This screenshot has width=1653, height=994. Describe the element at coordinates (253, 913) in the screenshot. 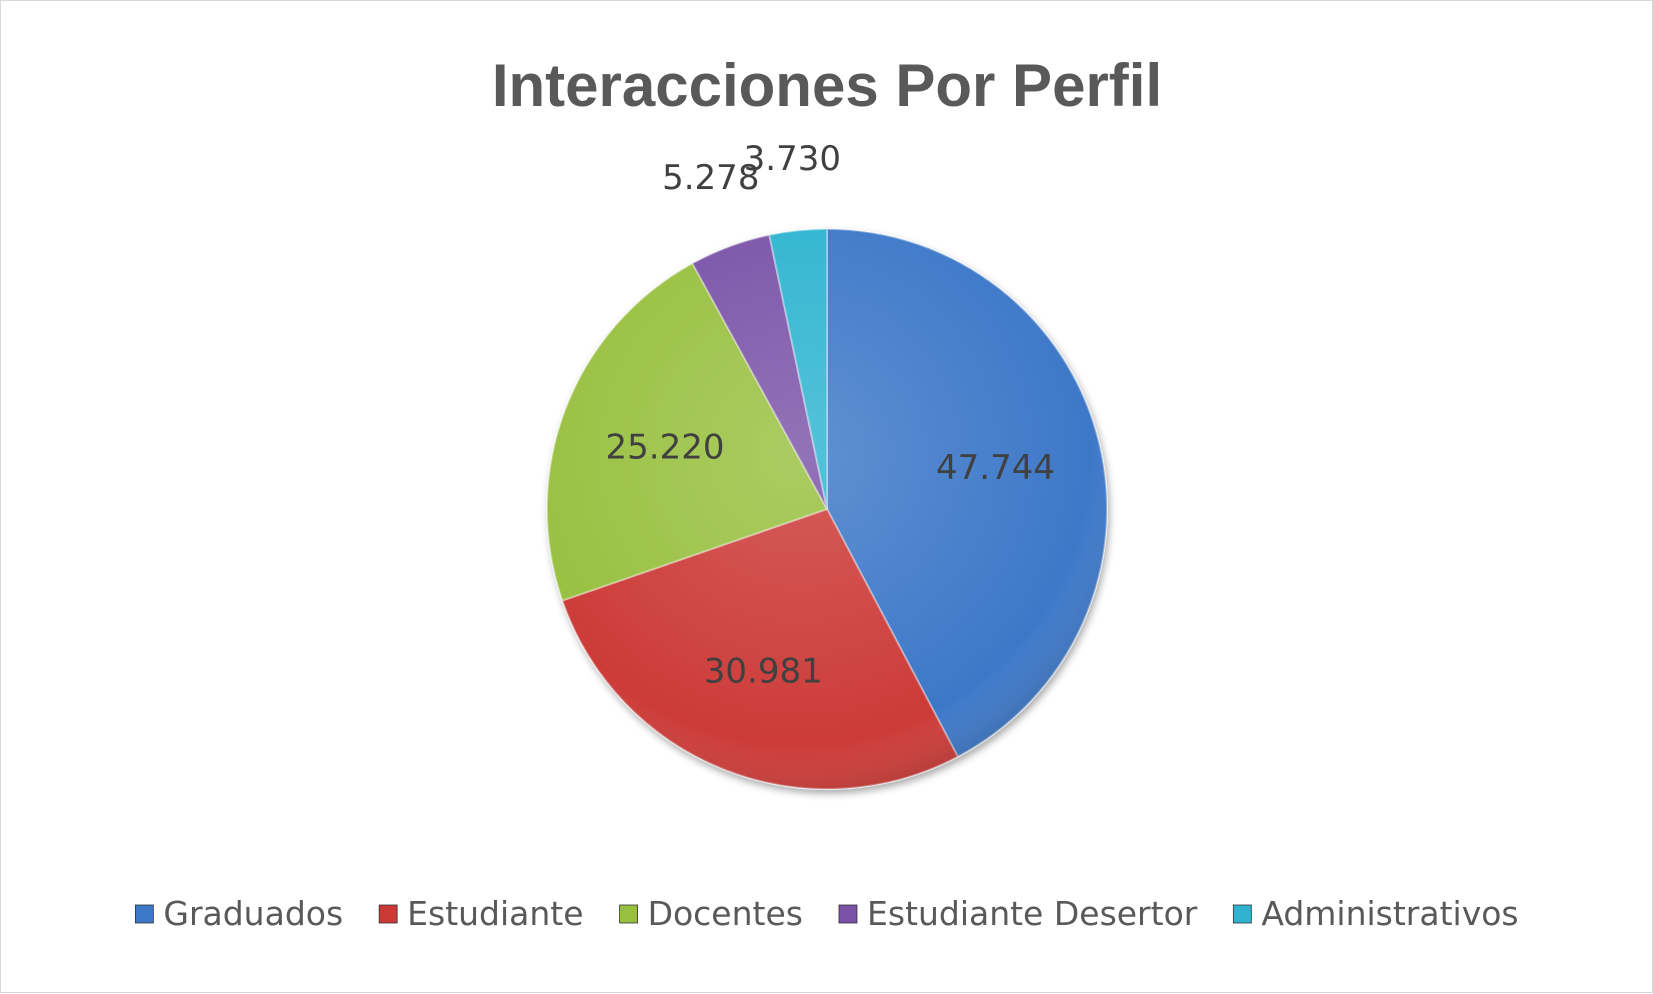

I see `legend-label-graduados: Graduados` at that location.